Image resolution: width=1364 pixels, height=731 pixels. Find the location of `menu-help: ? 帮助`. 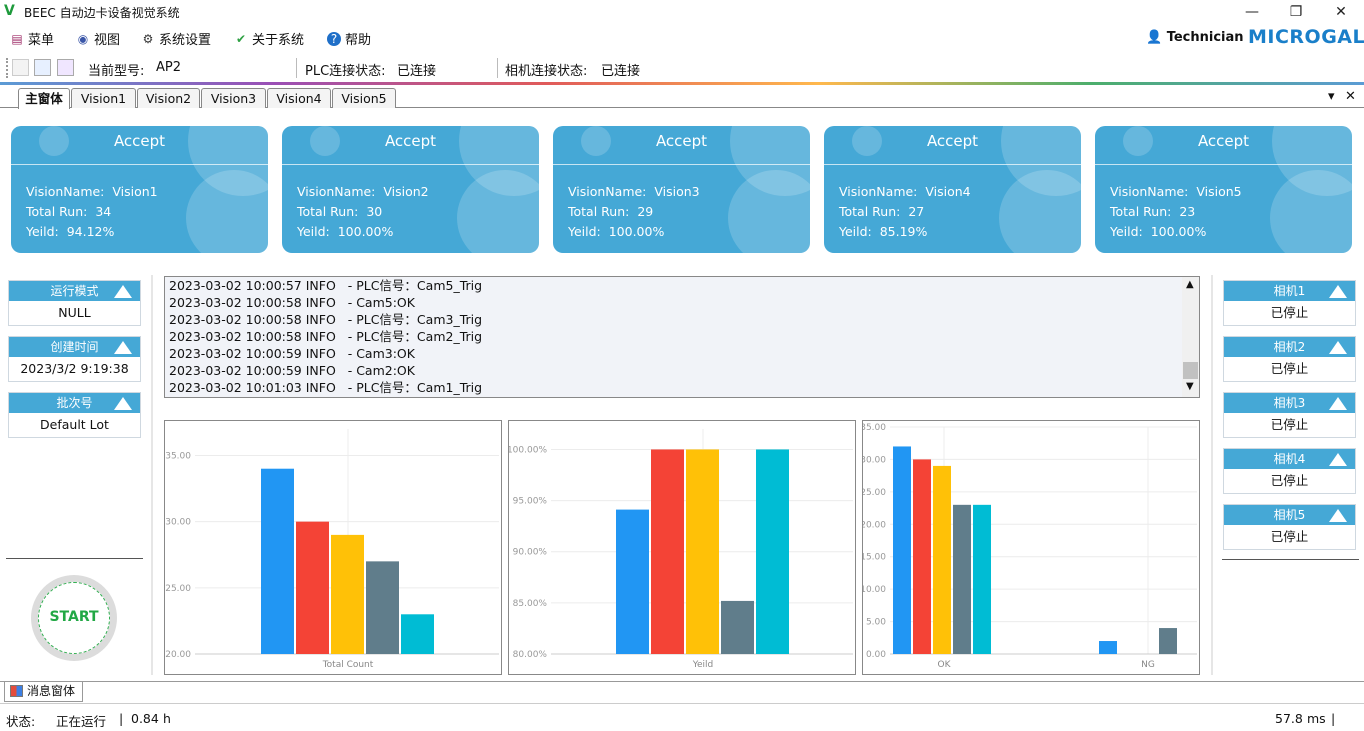

menu-help: ? 帮助 is located at coordinates (349, 38).